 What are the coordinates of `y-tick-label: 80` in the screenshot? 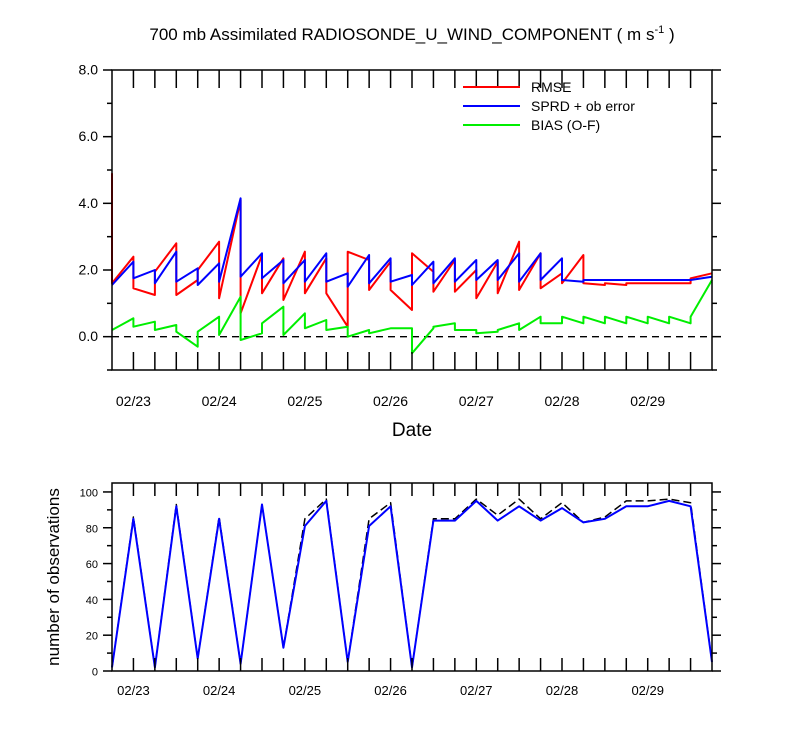 It's located at (92, 529).